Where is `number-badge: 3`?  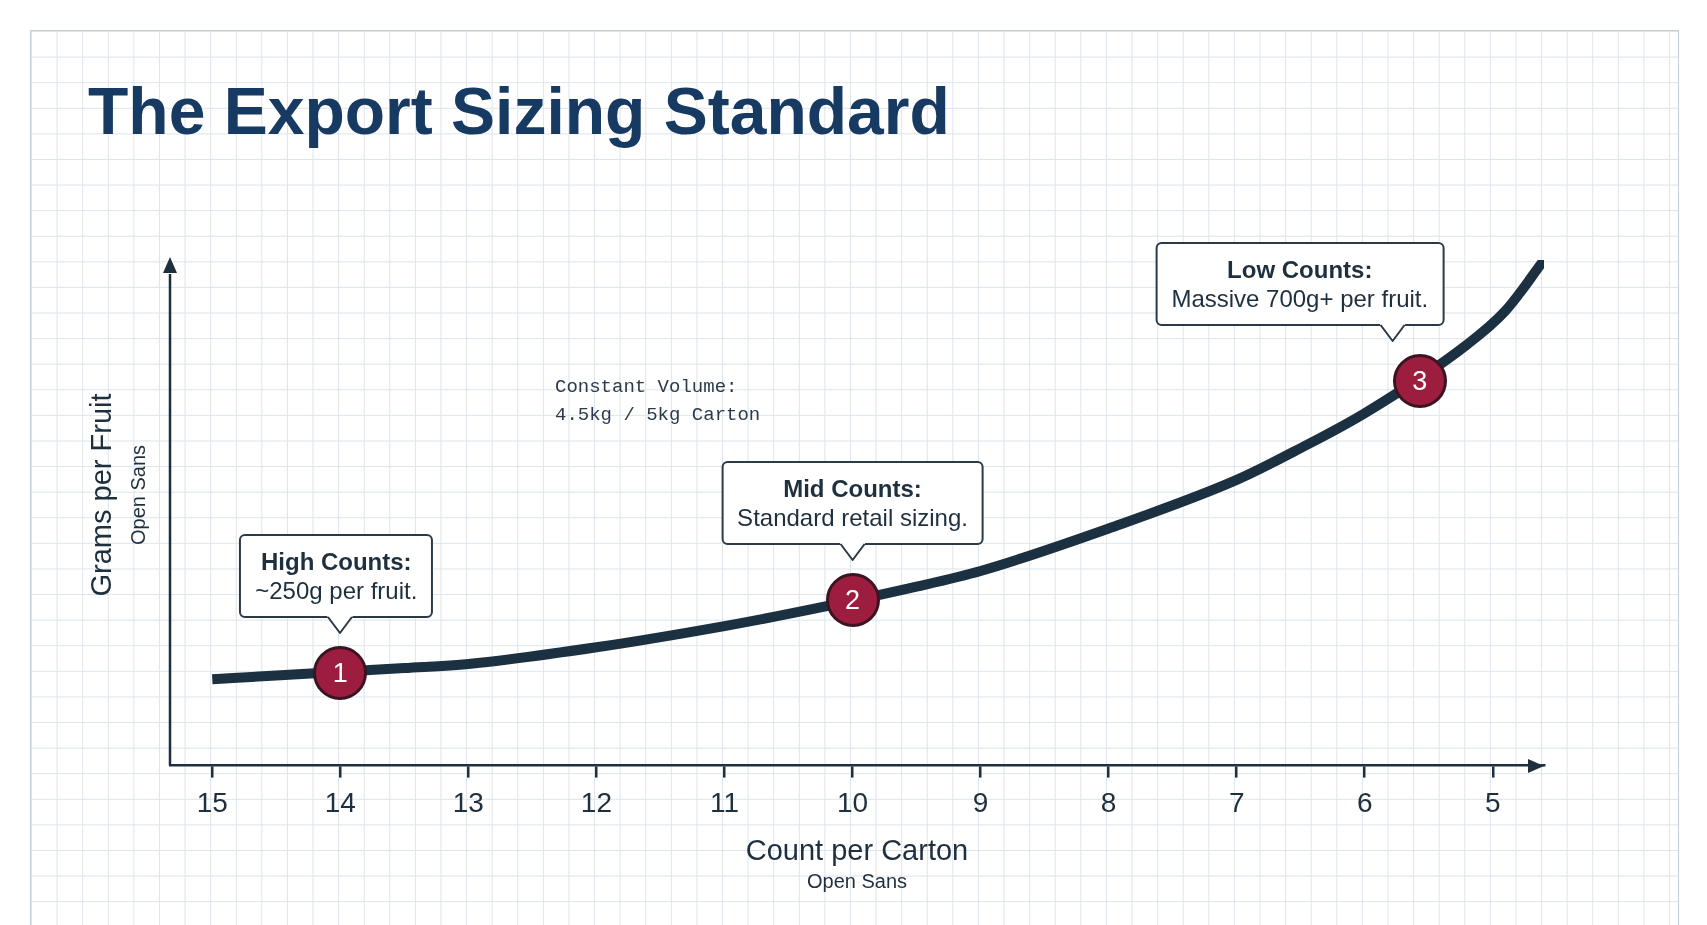
number-badge: 3 is located at coordinates (1419, 380).